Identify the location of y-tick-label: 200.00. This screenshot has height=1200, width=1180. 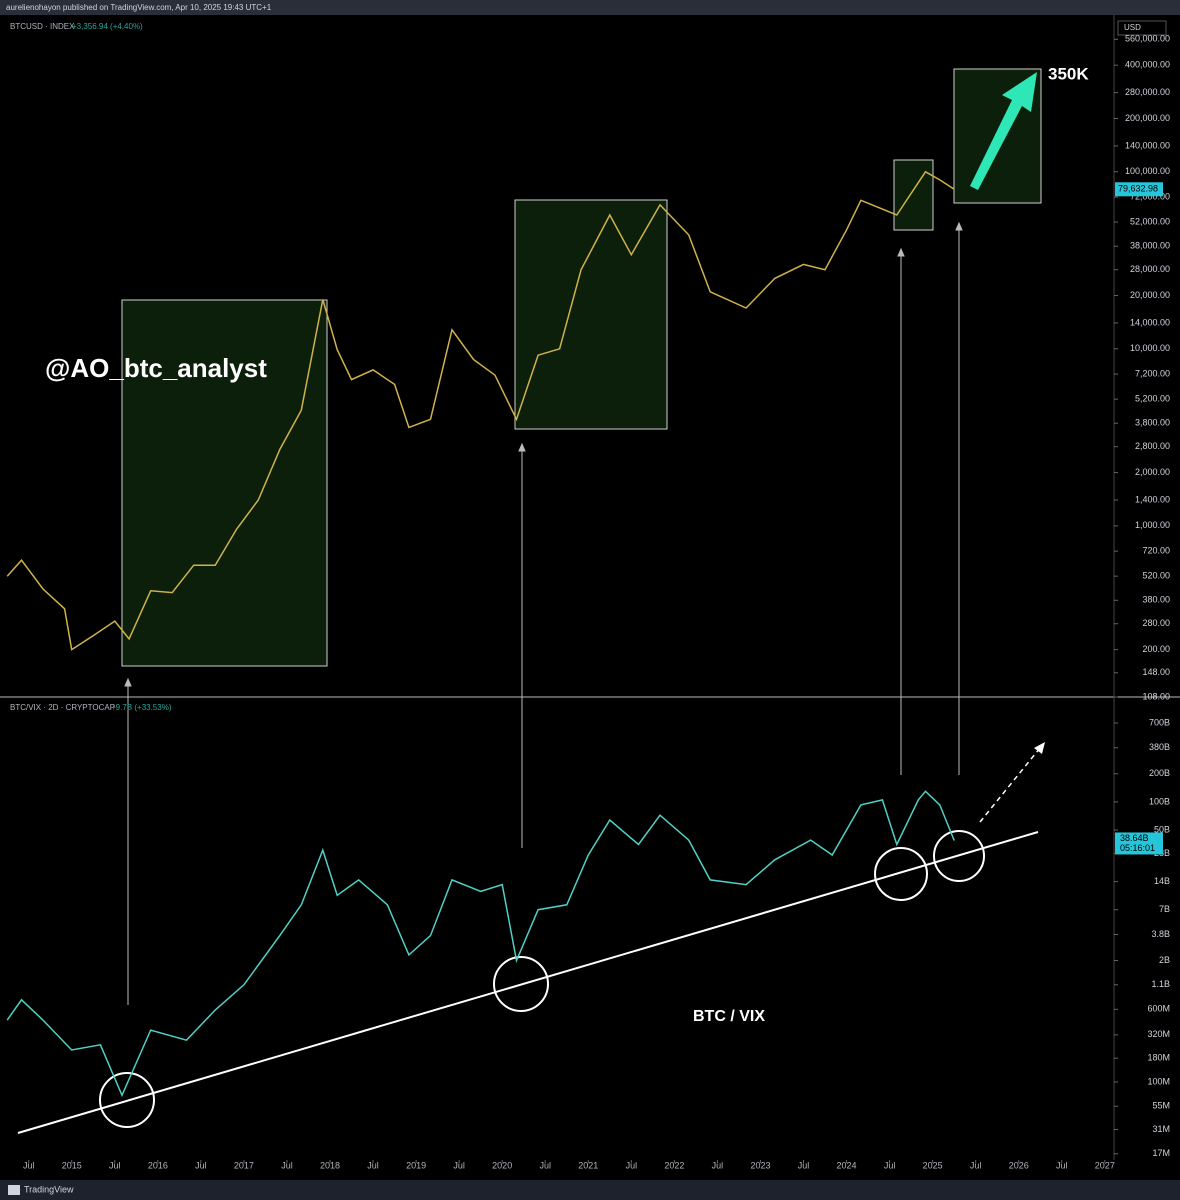
(1156, 649).